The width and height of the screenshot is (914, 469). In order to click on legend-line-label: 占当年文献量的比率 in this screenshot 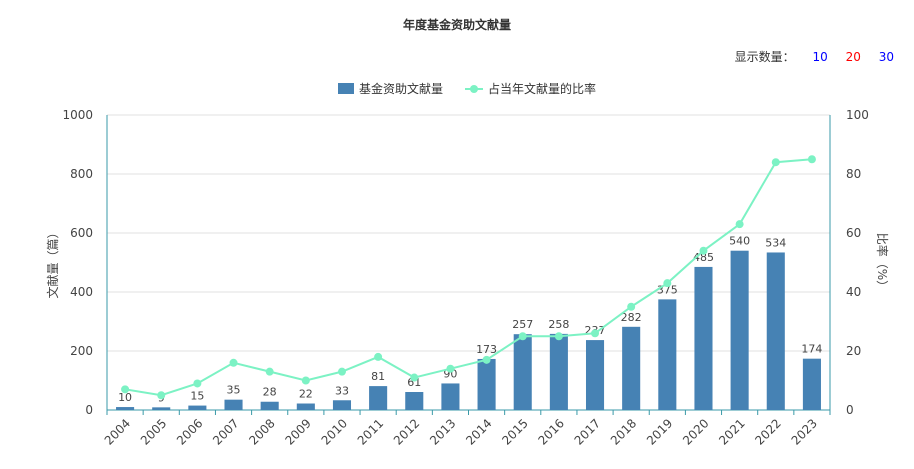, I will do `click(542, 89)`.